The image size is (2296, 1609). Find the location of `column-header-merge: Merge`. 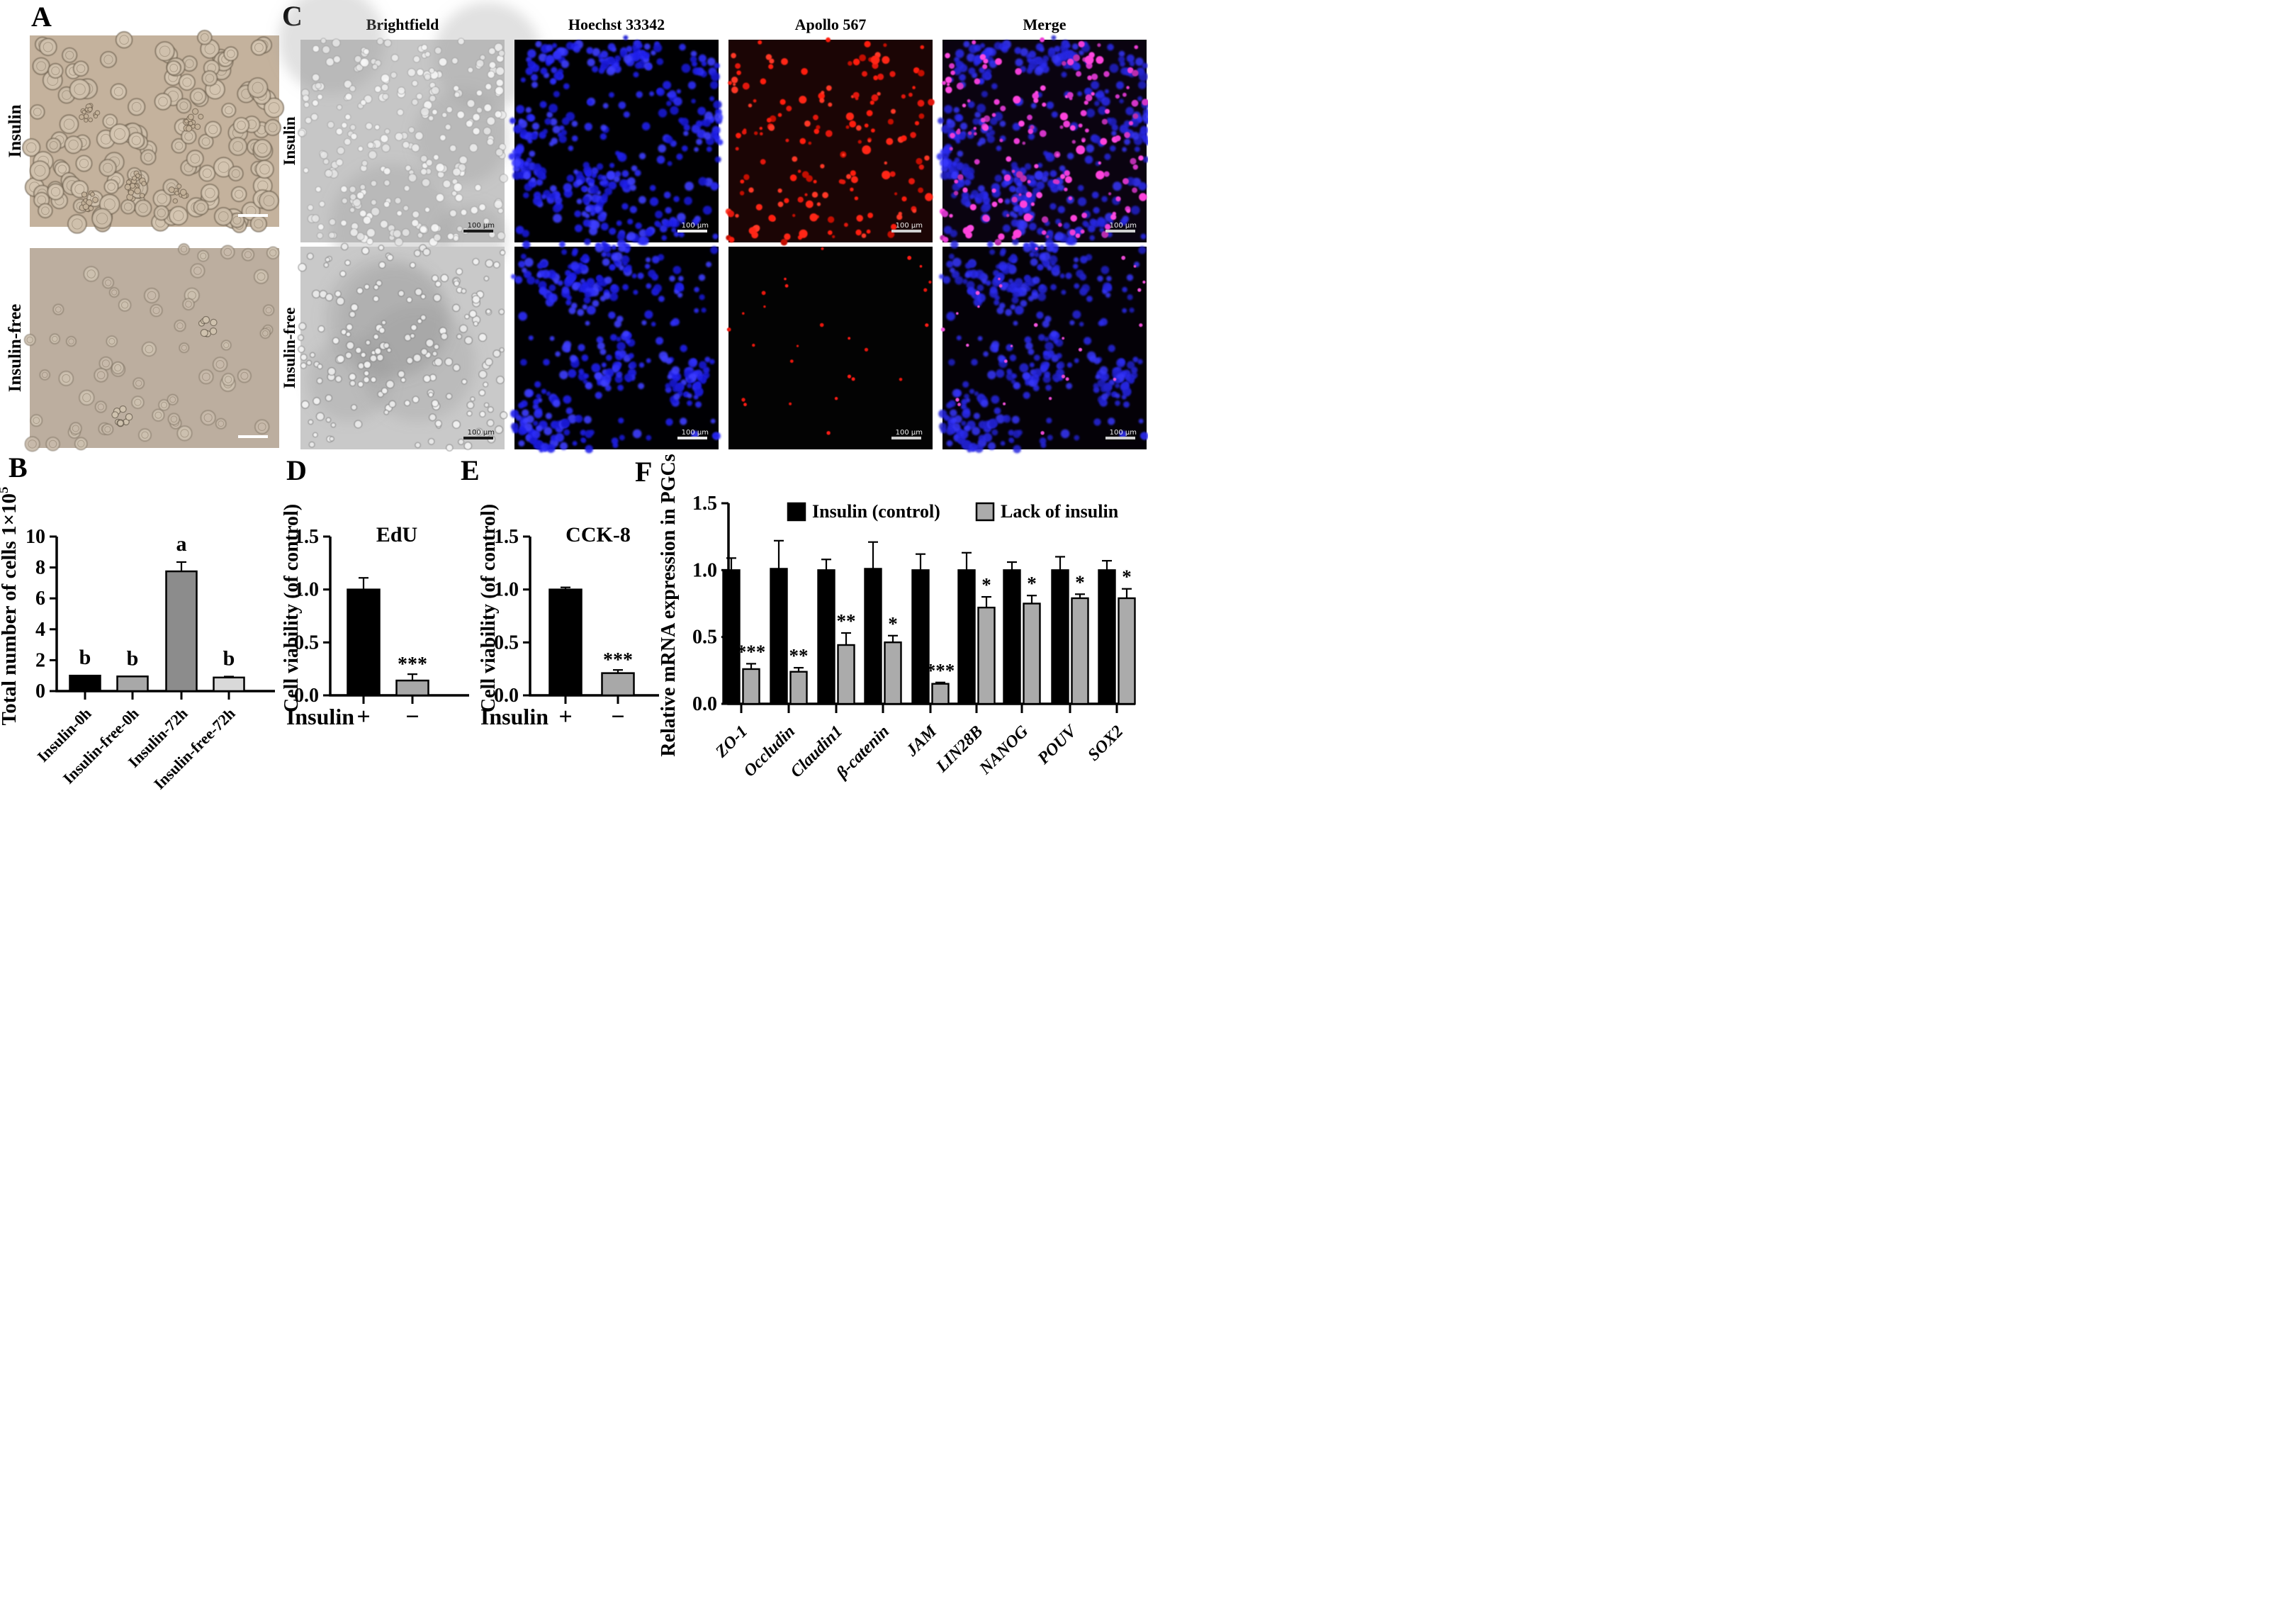

column-header-merge: Merge is located at coordinates (1045, 25).